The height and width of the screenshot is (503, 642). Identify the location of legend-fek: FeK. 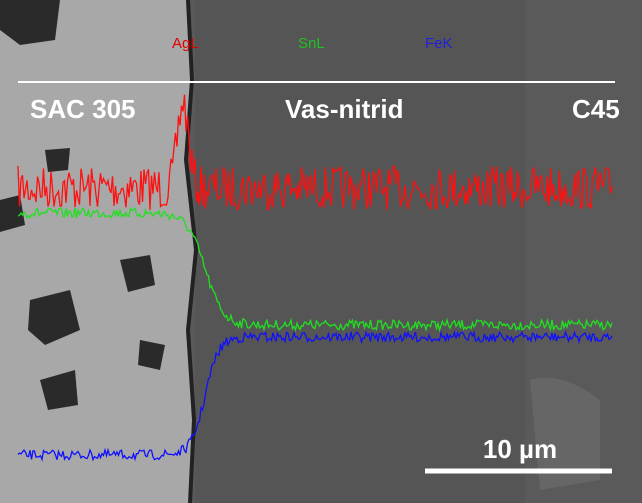
(439, 43).